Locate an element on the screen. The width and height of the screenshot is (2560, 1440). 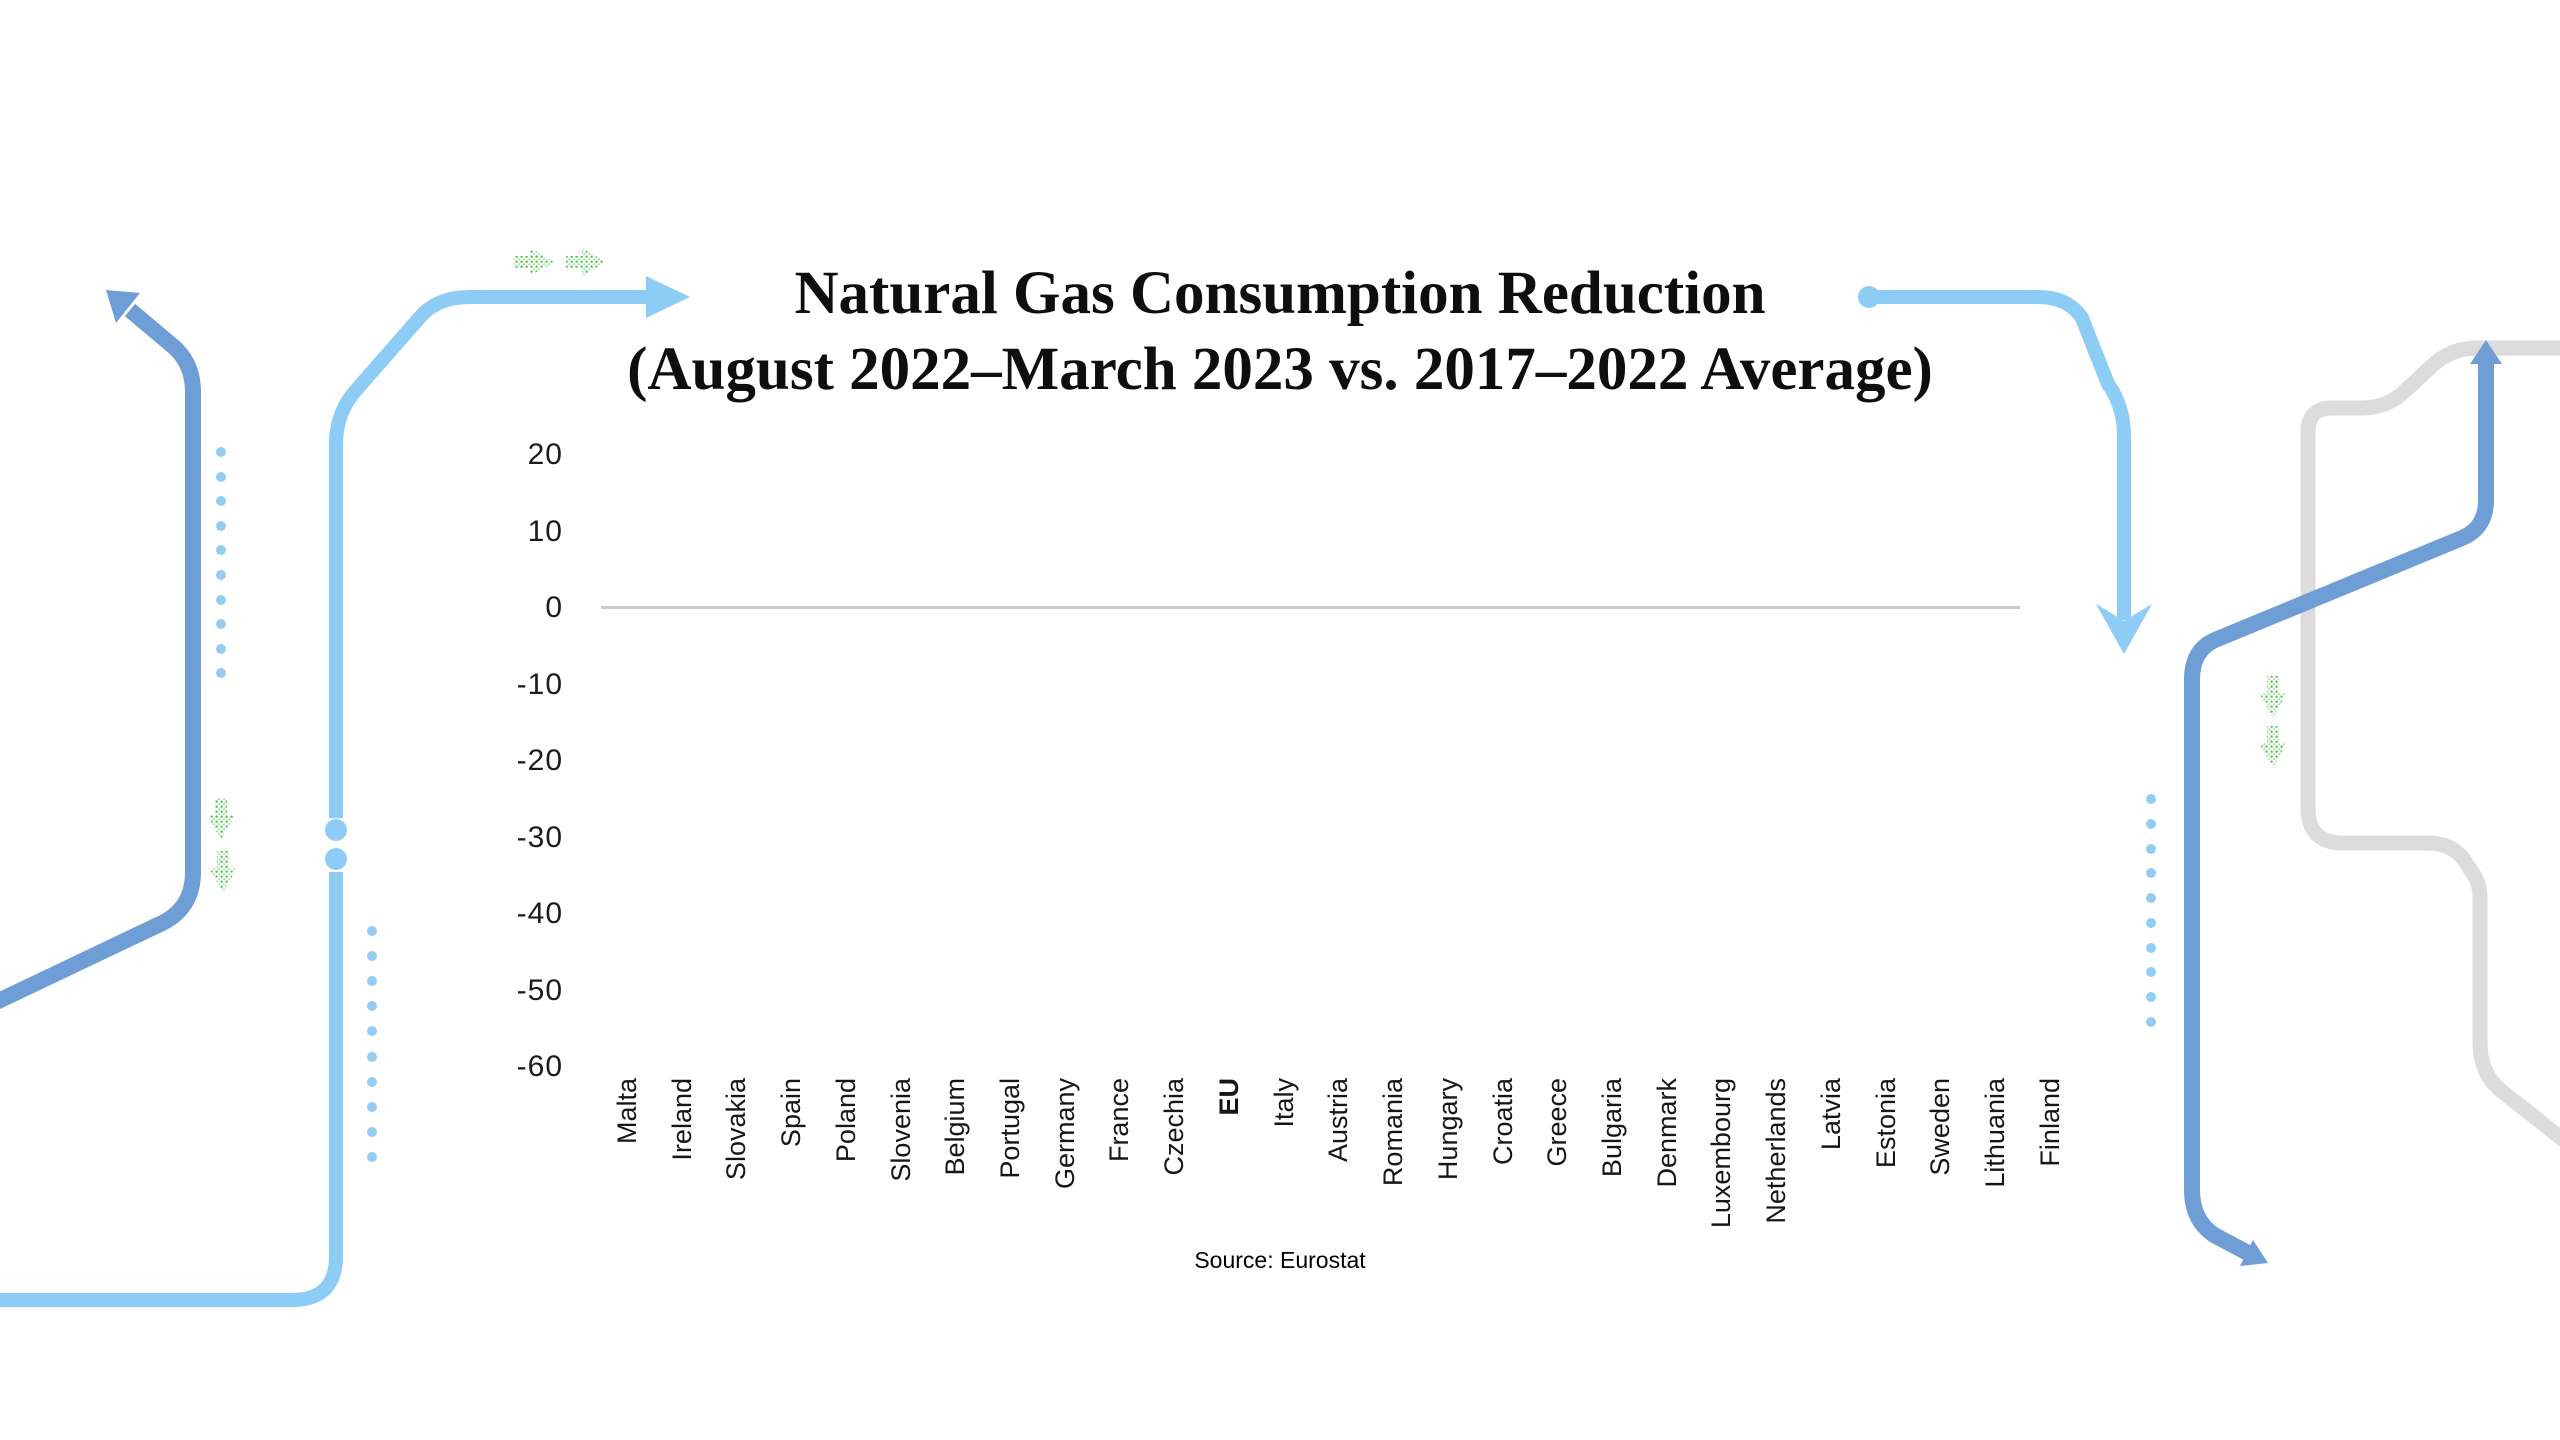
x-category-label: Estonia is located at coordinates (1885, 1123).